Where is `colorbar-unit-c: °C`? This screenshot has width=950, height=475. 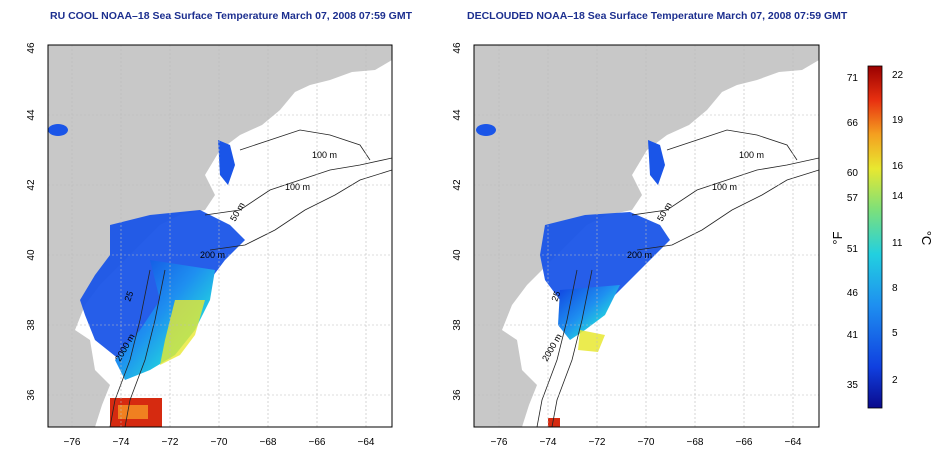
colorbar-unit-c: °C is located at coordinates (926, 238).